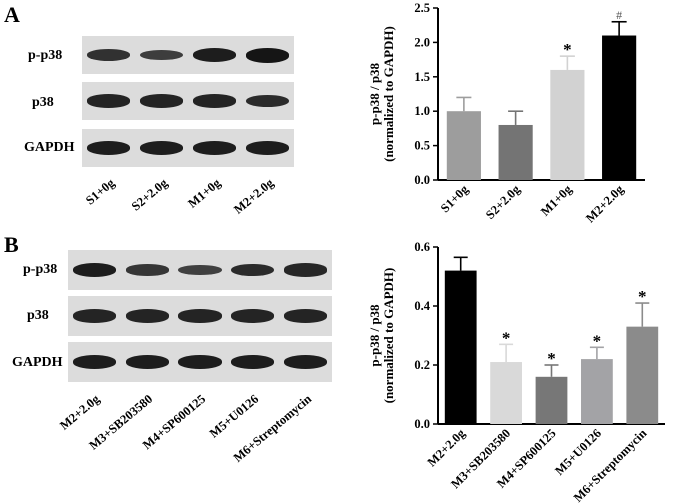 This screenshot has width=685, height=504. What do you see at coordinates (422, 306) in the screenshot?
I see `y-tick-label: 0.4` at bounding box center [422, 306].